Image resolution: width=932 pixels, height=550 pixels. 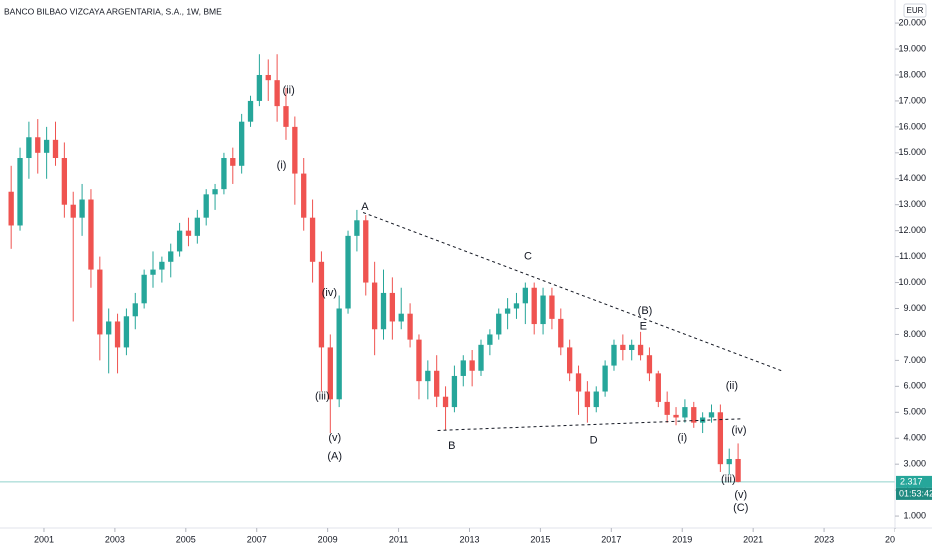 What do you see at coordinates (572, 292) in the screenshot?
I see `trendline` at bounding box center [572, 292].